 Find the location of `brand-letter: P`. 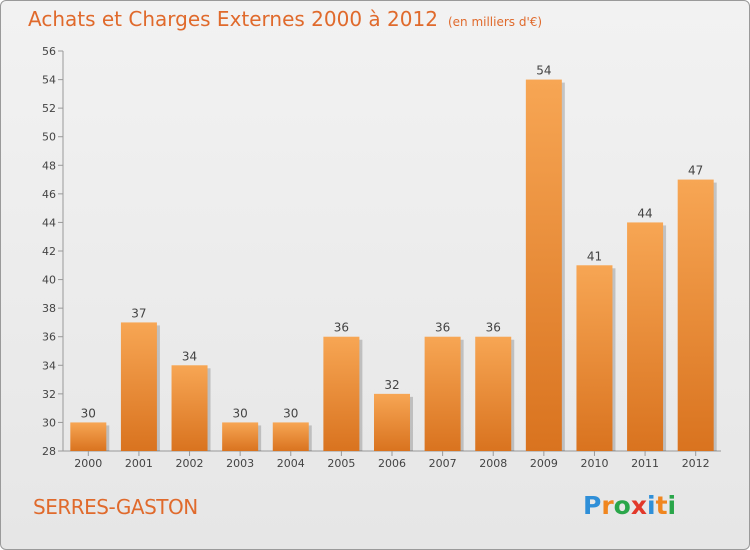

brand-letter: P is located at coordinates (592, 505).